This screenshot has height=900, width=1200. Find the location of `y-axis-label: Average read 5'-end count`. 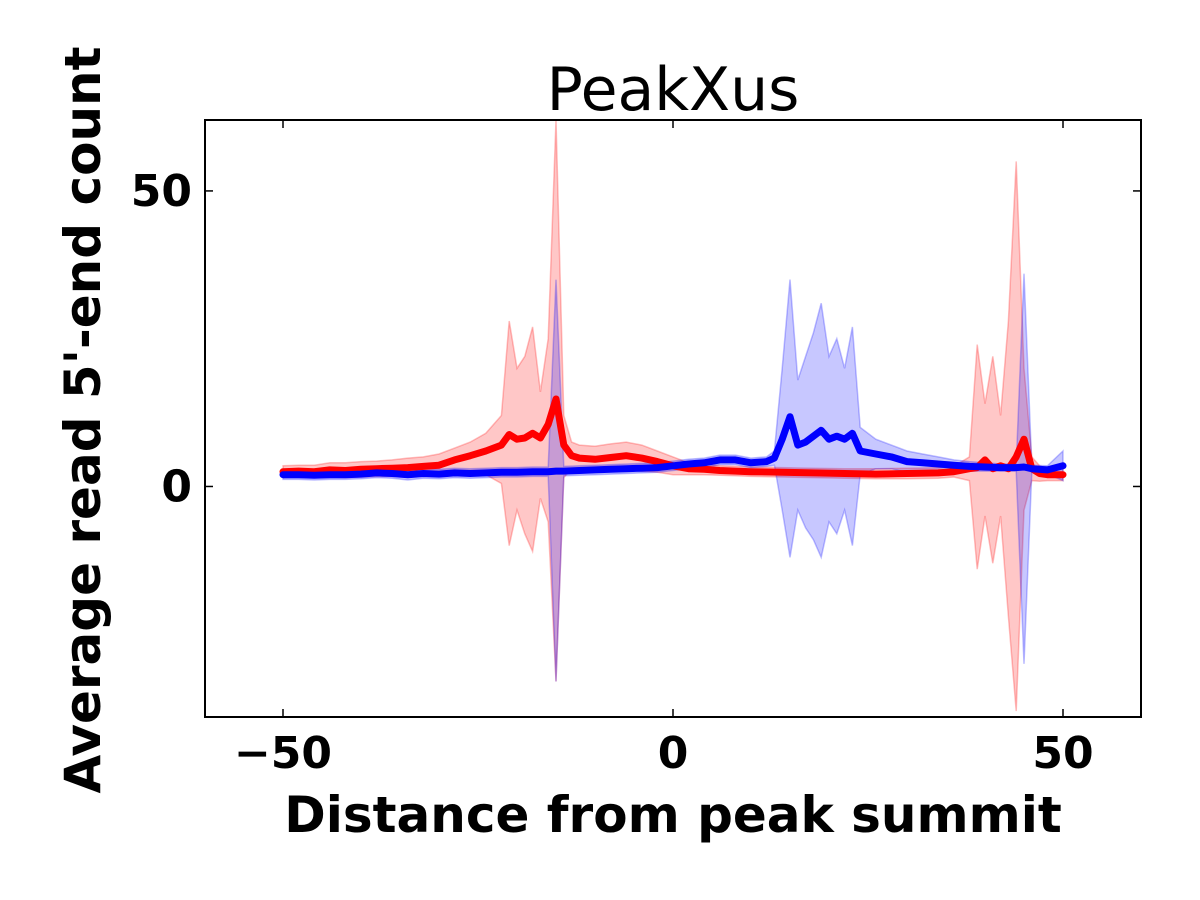

y-axis-label: Average read 5'-end count is located at coordinates (83, 419).